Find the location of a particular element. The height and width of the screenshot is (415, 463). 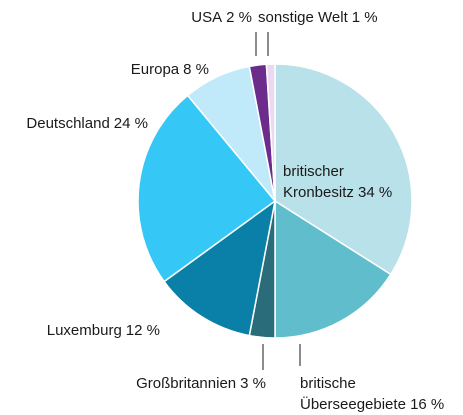

slice-label: Deutschland 24 % is located at coordinates (87, 123).